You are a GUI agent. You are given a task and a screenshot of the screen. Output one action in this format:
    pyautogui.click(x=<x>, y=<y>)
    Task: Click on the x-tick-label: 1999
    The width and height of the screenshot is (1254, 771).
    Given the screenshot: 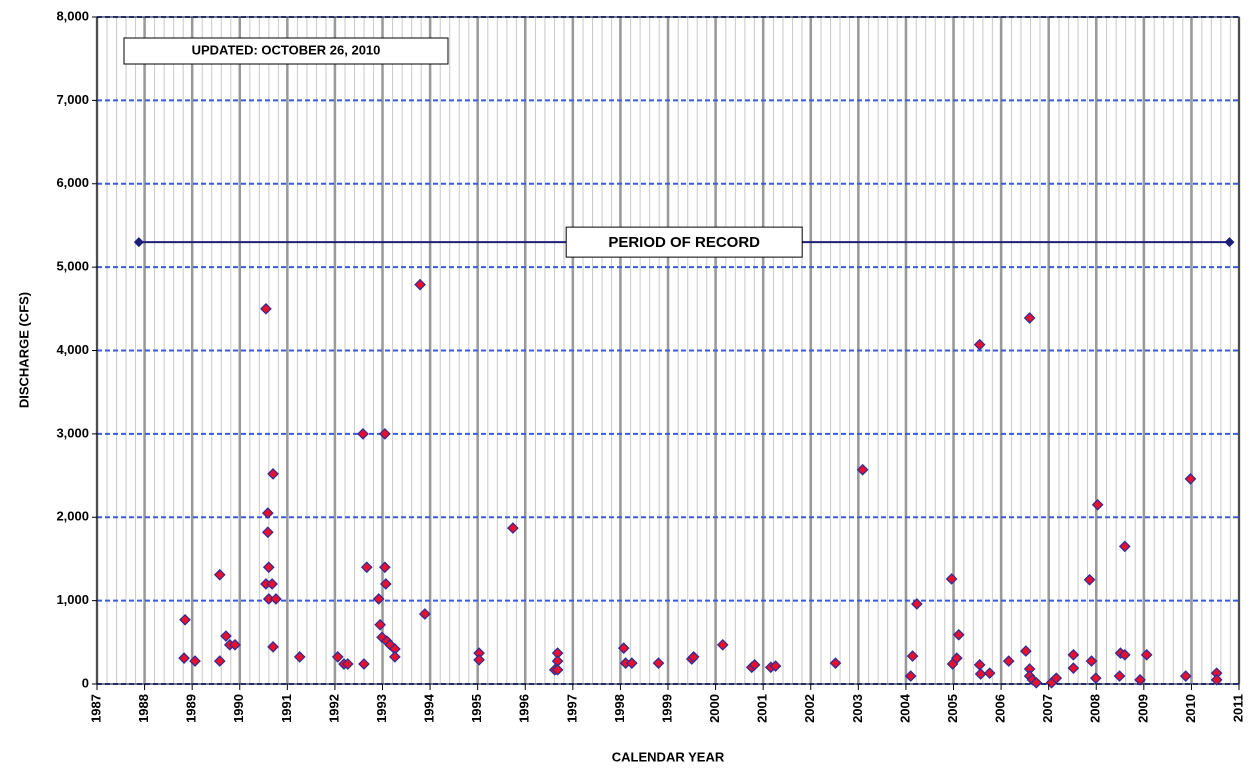 What is the action you would take?
    pyautogui.click(x=666, y=708)
    